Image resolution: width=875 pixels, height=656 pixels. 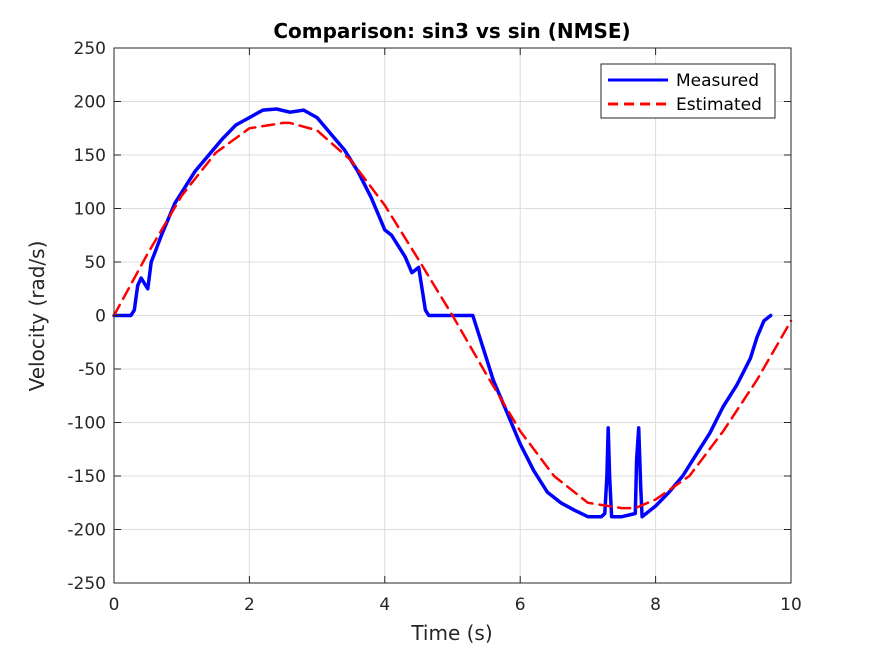 I want to click on y-tick-label: -50, so click(x=92, y=370).